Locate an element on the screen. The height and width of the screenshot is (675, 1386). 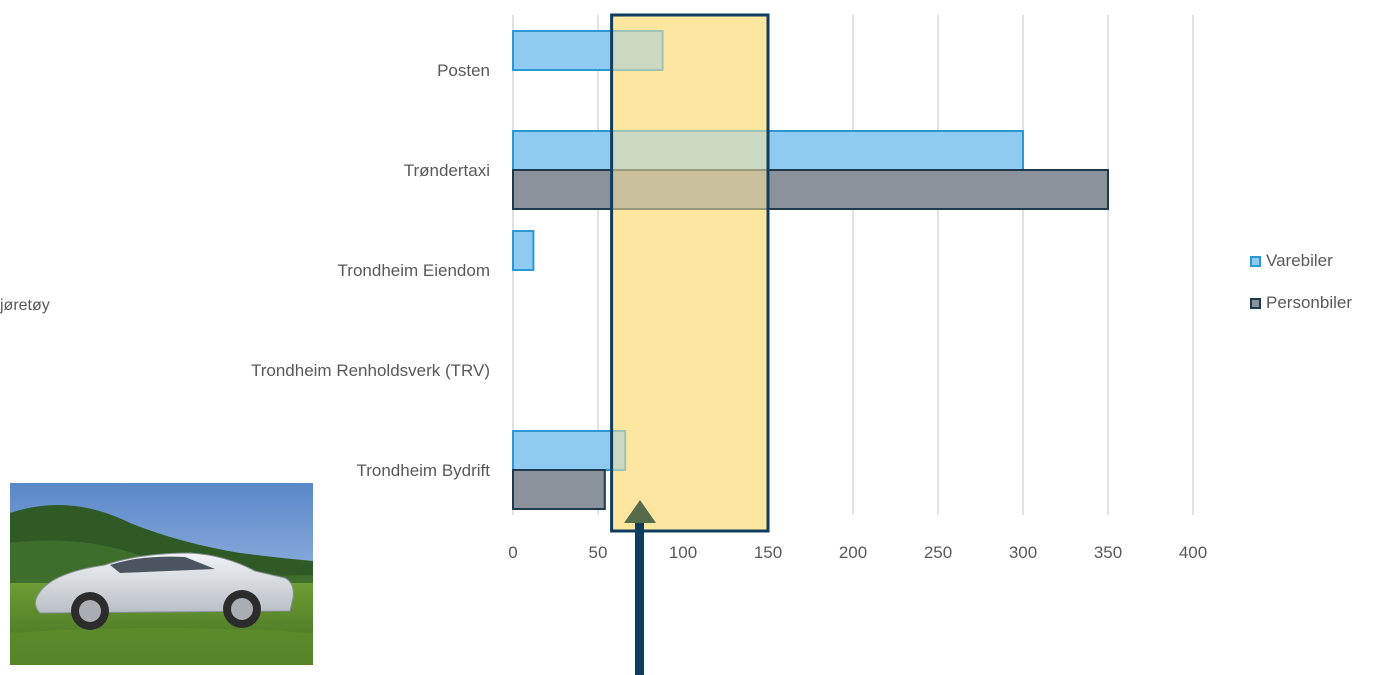
legend-label-personbiler: Personbiler is located at coordinates (1309, 302).